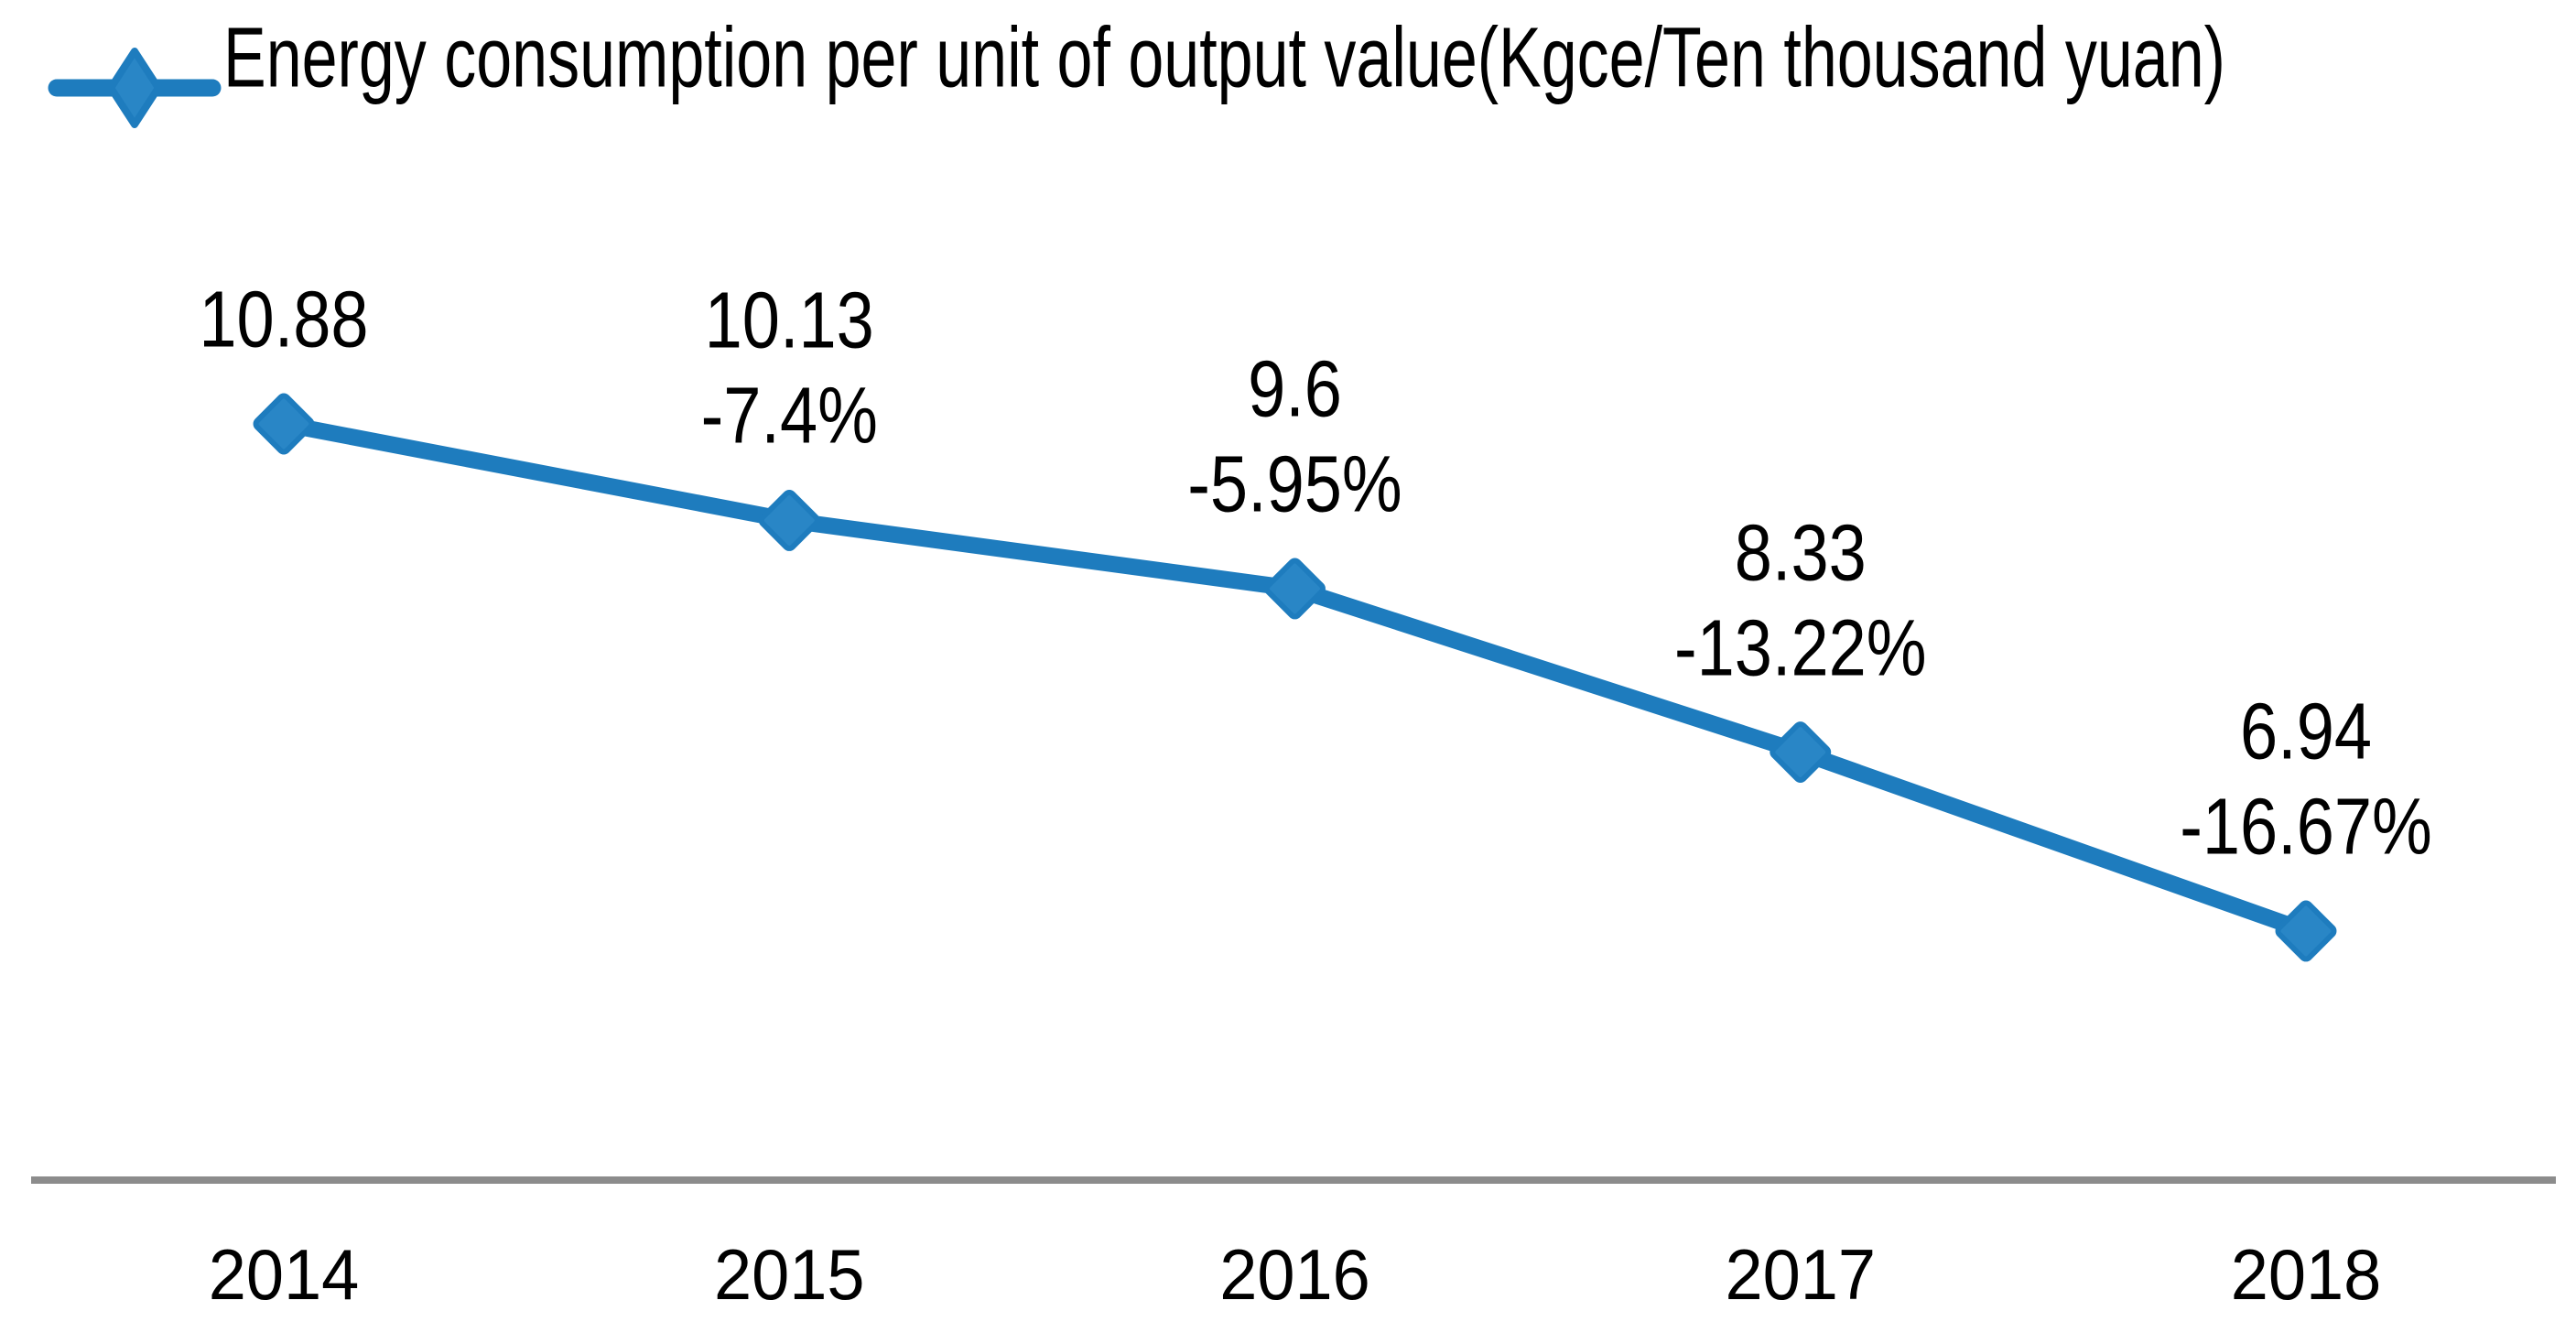 The height and width of the screenshot is (1322, 2576). Describe the element at coordinates (789, 520) in the screenshot. I see `diamond-marker-2015` at that location.